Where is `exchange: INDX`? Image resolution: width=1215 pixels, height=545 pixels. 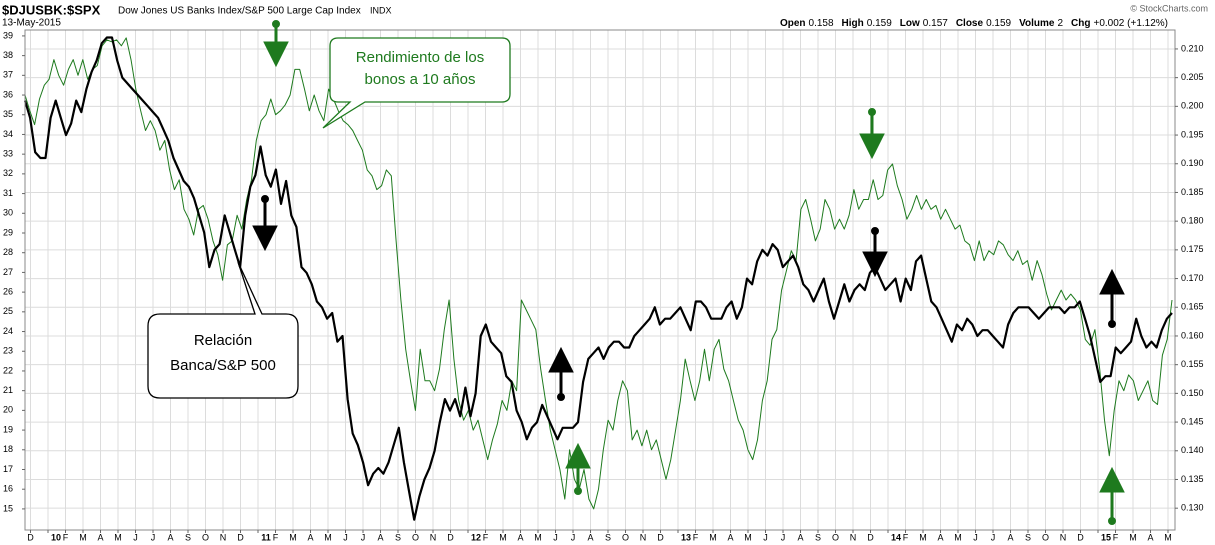 exchange: INDX is located at coordinates (381, 10).